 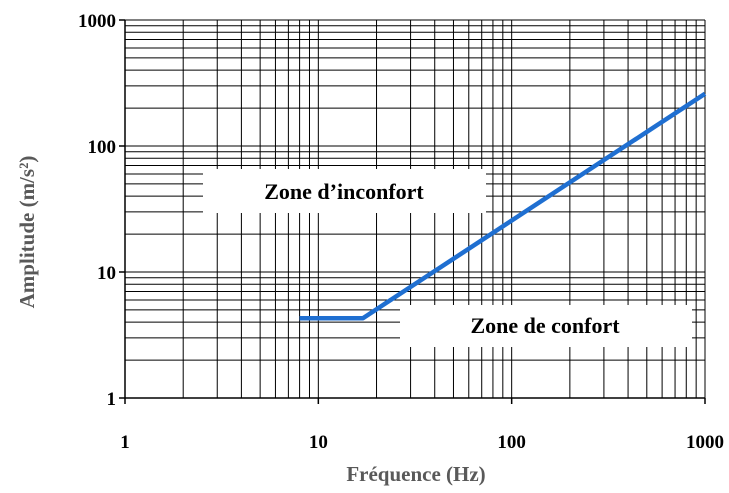 I want to click on x-tick-label: 100, so click(x=511, y=442).